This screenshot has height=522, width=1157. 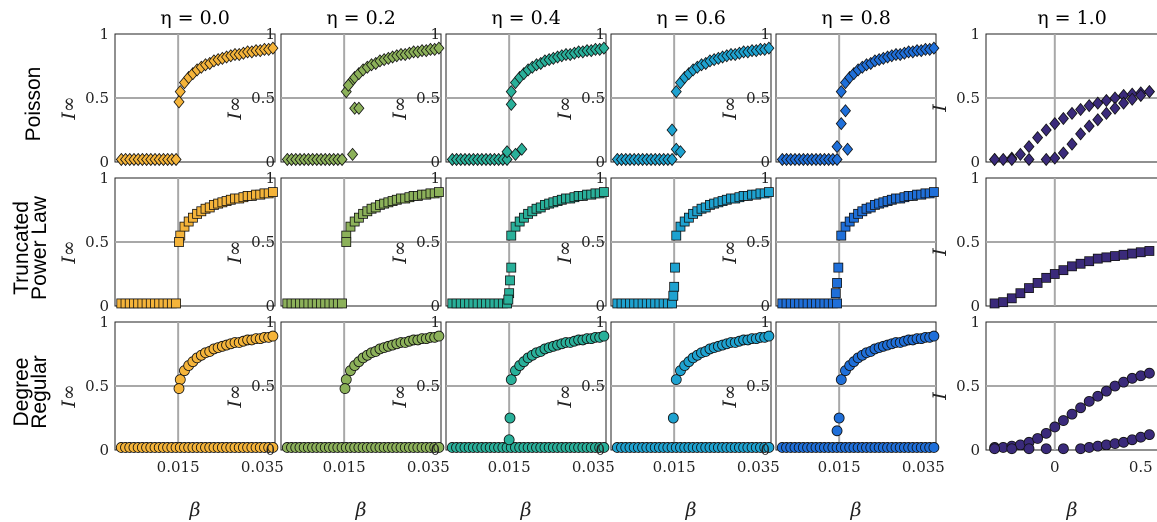 I want to click on column-title: η = 0.0, so click(x=195, y=18).